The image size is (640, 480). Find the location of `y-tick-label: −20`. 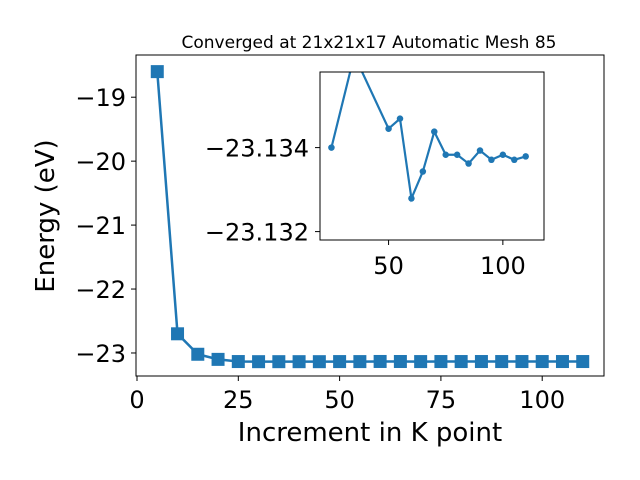

y-tick-label: −20 is located at coordinates (100, 162).